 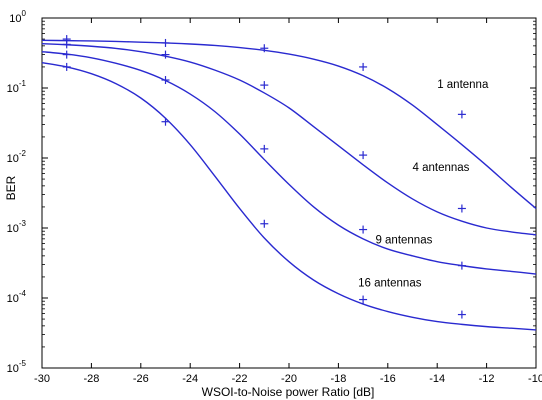 What do you see at coordinates (441, 168) in the screenshot?
I see `series-label-2: 4 antennas` at bounding box center [441, 168].